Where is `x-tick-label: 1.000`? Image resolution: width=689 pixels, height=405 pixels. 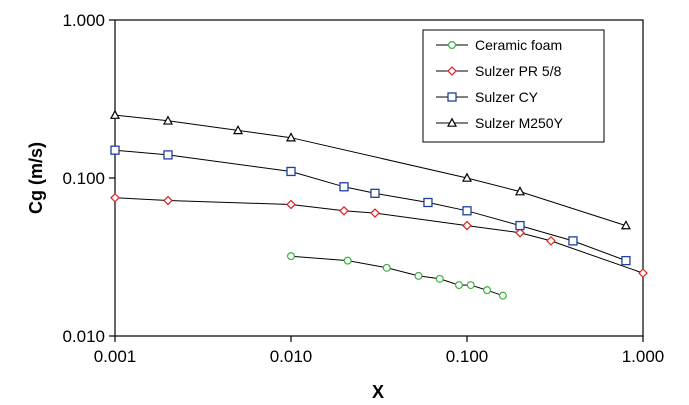 x-tick-label: 1.000 is located at coordinates (643, 356).